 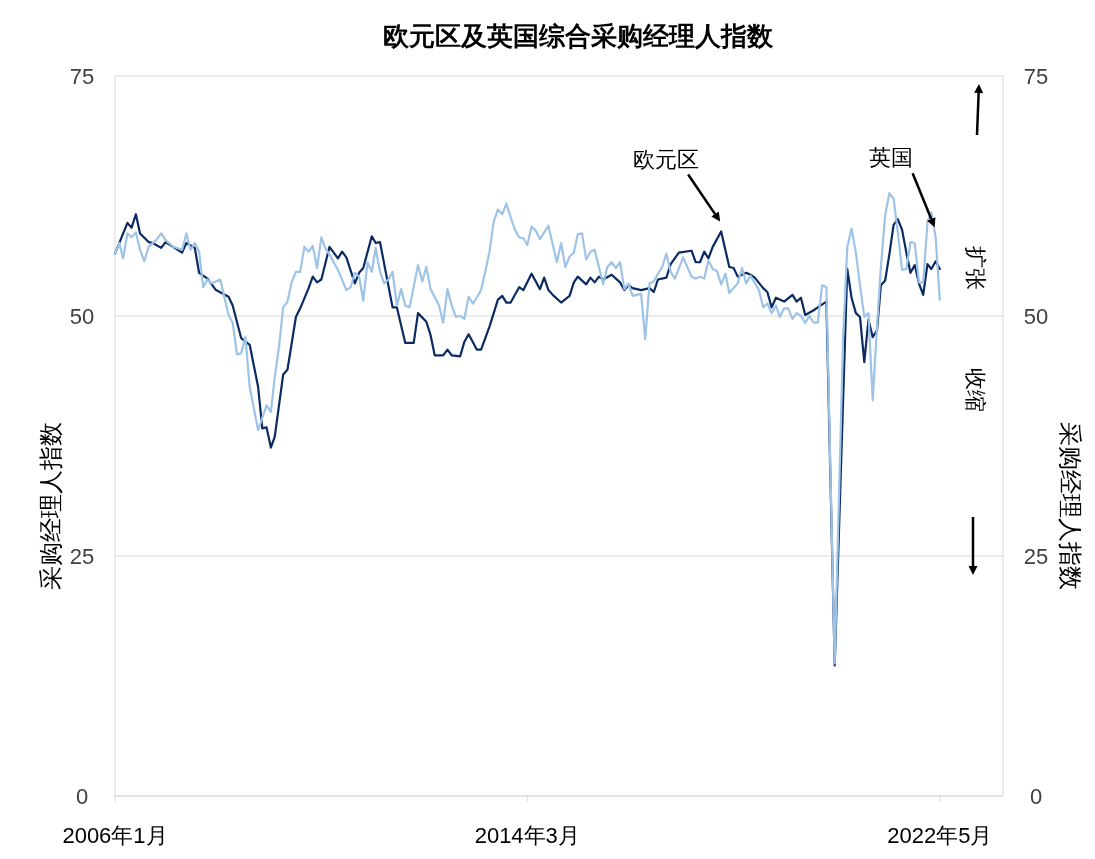 What do you see at coordinates (50, 506) in the screenshot?
I see `y-axis-title: 采购经理人指数` at bounding box center [50, 506].